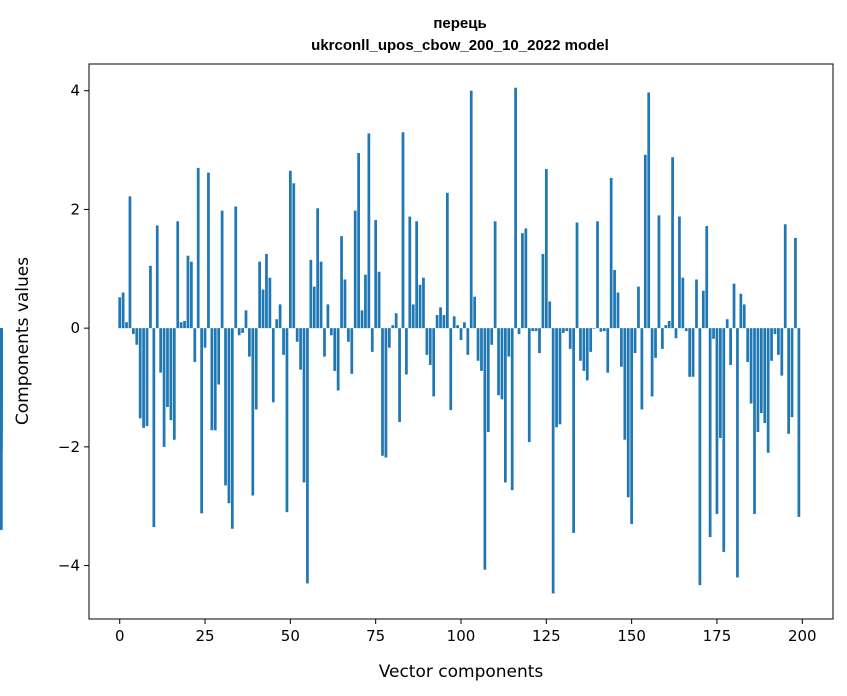 The height and width of the screenshot is (696, 847). What do you see at coordinates (290, 636) in the screenshot?
I see `x-tick-label-50: 50` at bounding box center [290, 636].